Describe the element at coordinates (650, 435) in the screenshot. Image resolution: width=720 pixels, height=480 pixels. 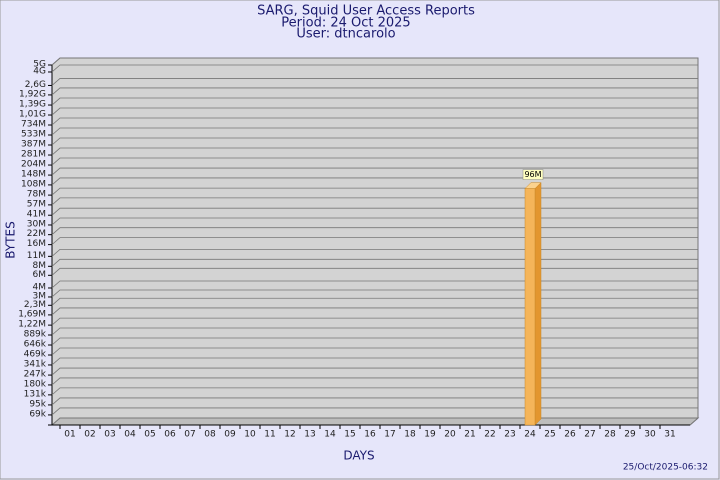
I see `x-tick-label: 30` at that location.